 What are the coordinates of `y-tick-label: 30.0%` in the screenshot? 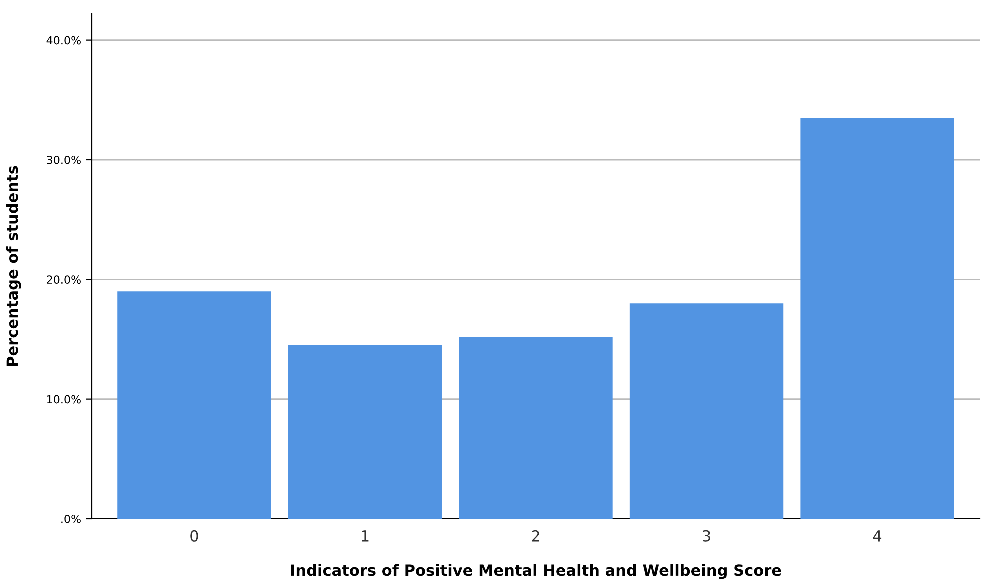 It's located at (64, 160).